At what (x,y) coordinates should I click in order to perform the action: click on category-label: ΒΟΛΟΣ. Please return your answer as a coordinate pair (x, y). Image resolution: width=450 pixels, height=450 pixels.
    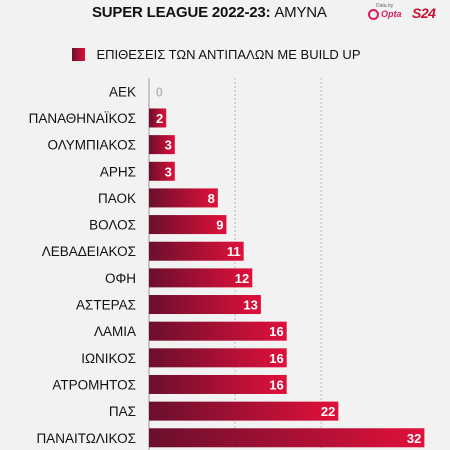
    Looking at the image, I should click on (112, 225).